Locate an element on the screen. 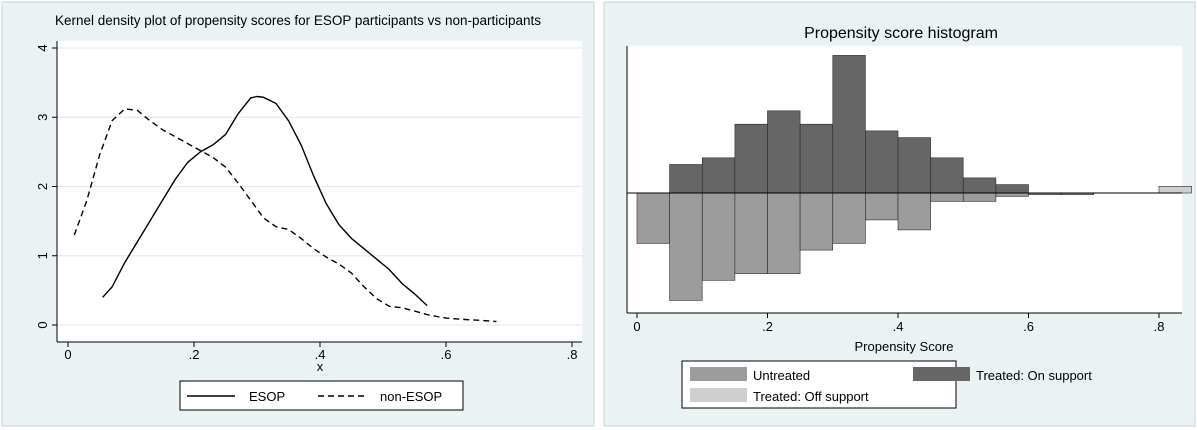 This screenshot has height=430, width=1197. density-legend: ESOP non-ESOP is located at coordinates (321, 395).